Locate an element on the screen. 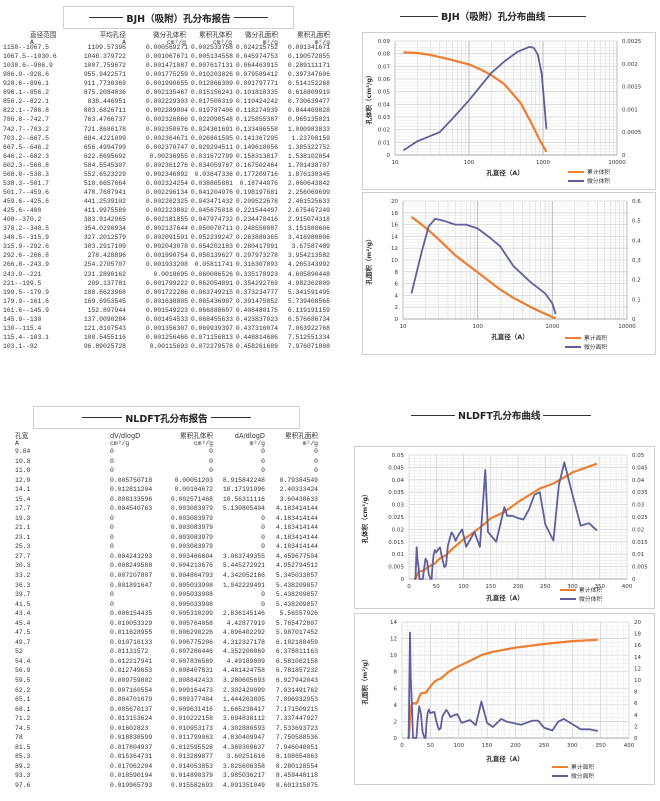 The height and width of the screenshot is (801, 660). table-cell: 221--199.5 is located at coordinates (22, 283).